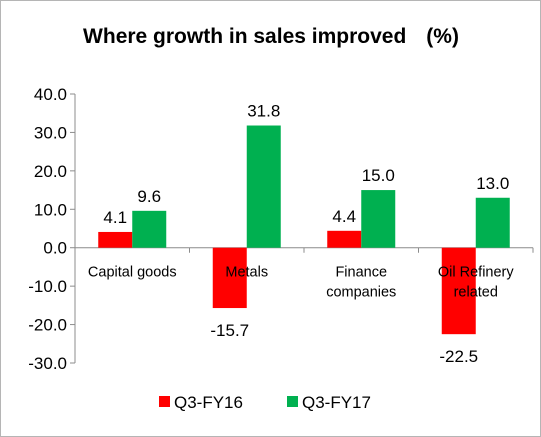 The width and height of the screenshot is (541, 437). Describe the element at coordinates (344, 216) in the screenshot. I see `data-label: 4.4` at that location.